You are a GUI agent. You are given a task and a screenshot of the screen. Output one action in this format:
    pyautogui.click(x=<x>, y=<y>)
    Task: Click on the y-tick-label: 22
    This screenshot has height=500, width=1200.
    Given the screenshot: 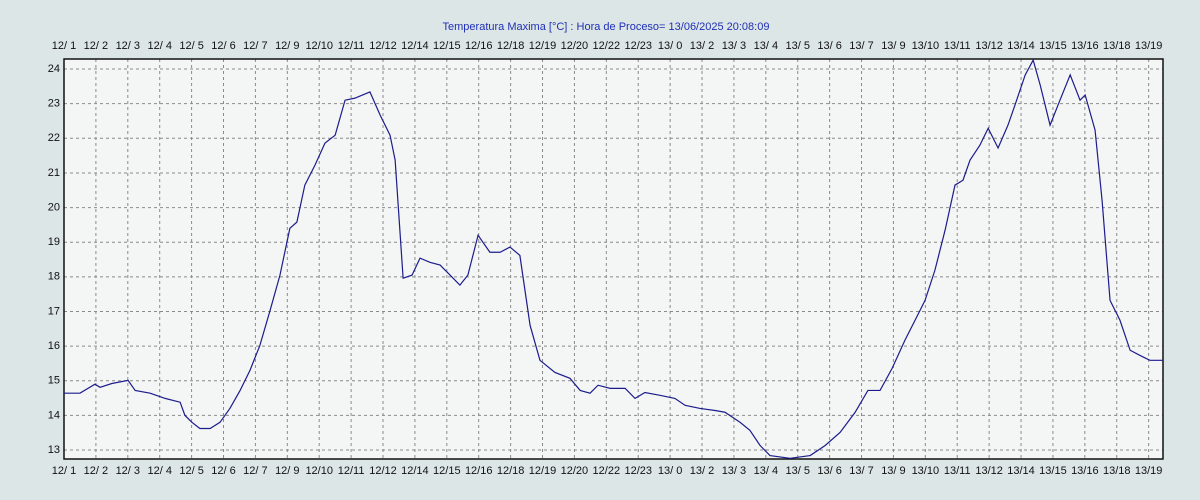 What is the action you would take?
    pyautogui.click(x=54, y=138)
    